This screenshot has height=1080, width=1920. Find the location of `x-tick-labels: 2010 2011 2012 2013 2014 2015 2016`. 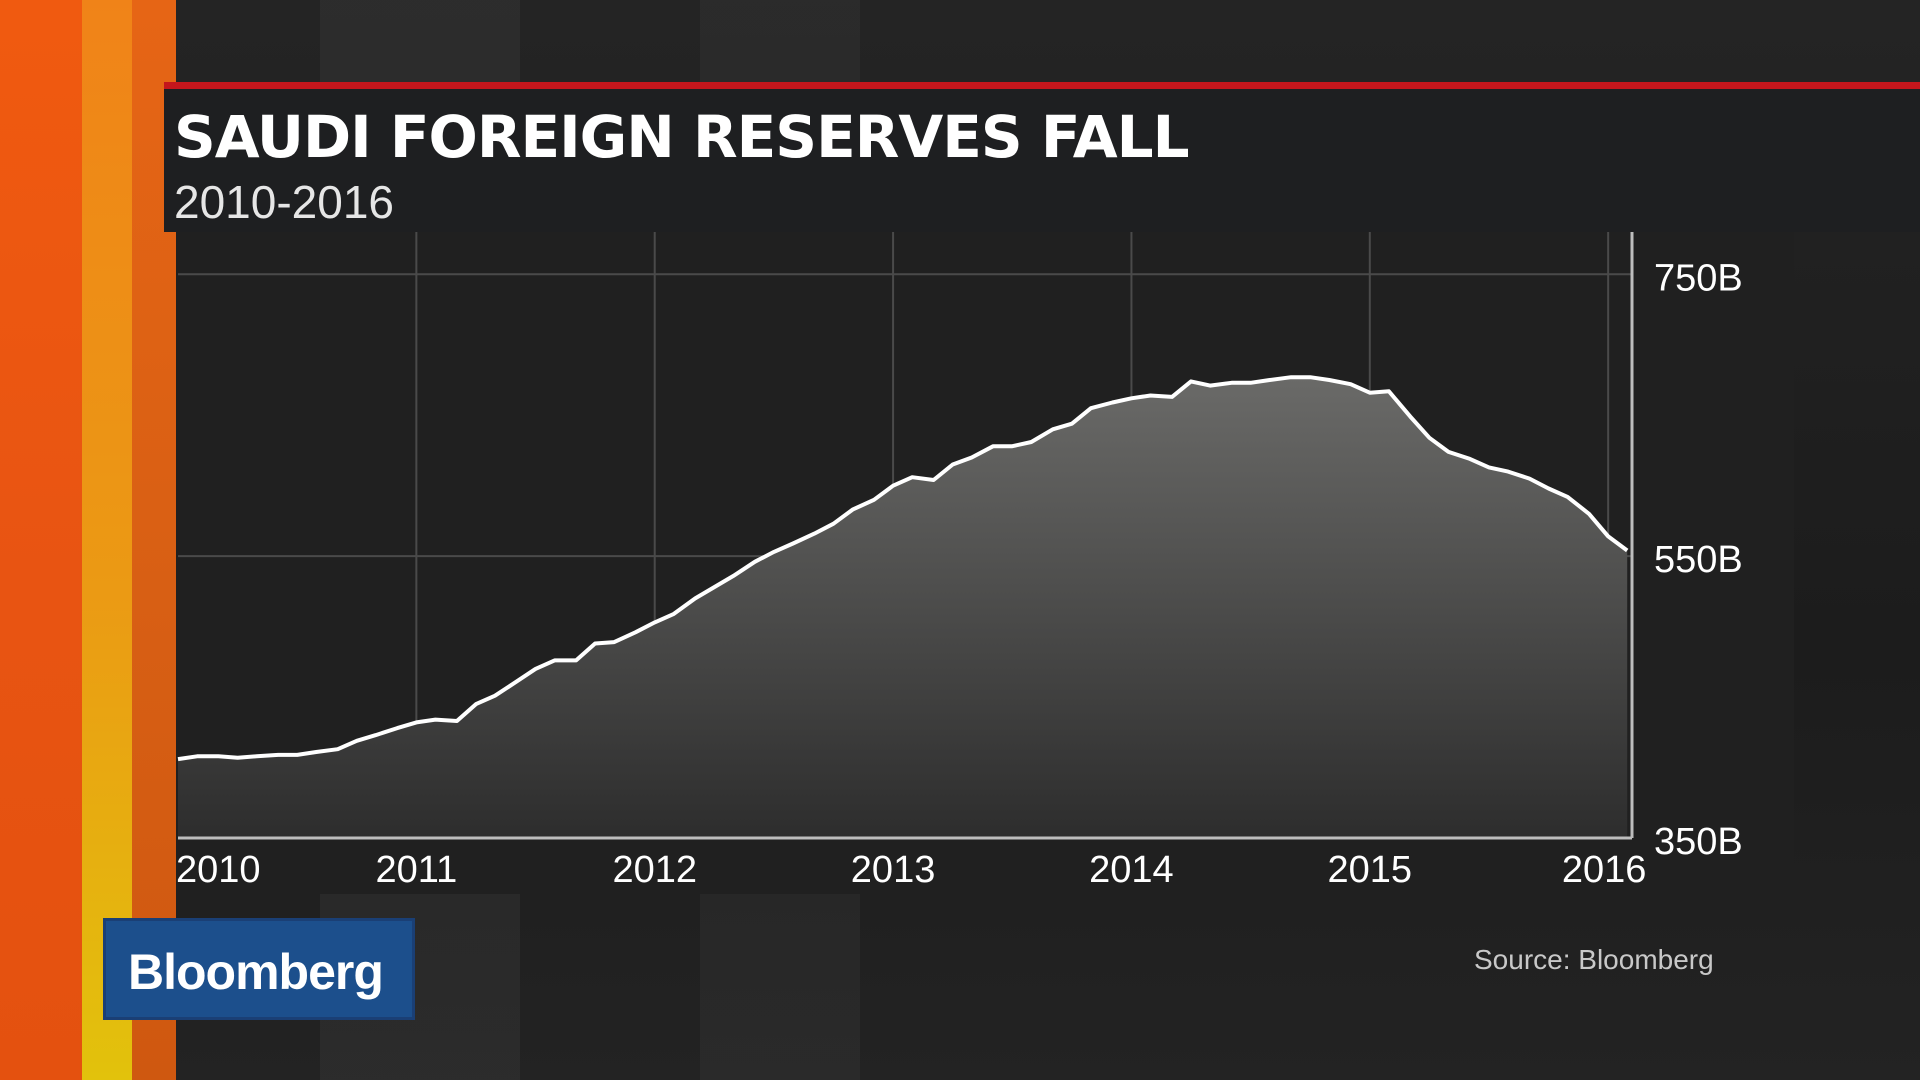

x-tick-labels: 2010 2011 2012 2013 2014 2015 2016 is located at coordinates (911, 870).